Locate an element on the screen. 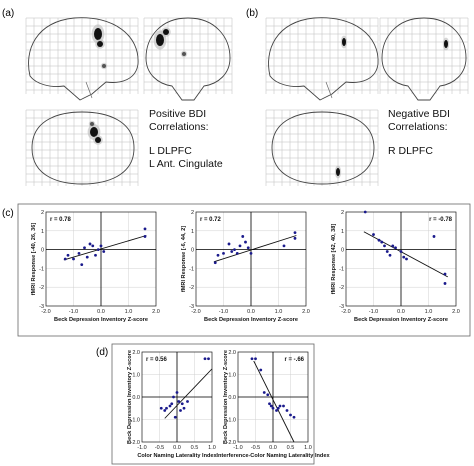 Image resolution: width=474 pixels, height=466 pixels. correlation-label: r = -0.78 is located at coordinates (441, 220).